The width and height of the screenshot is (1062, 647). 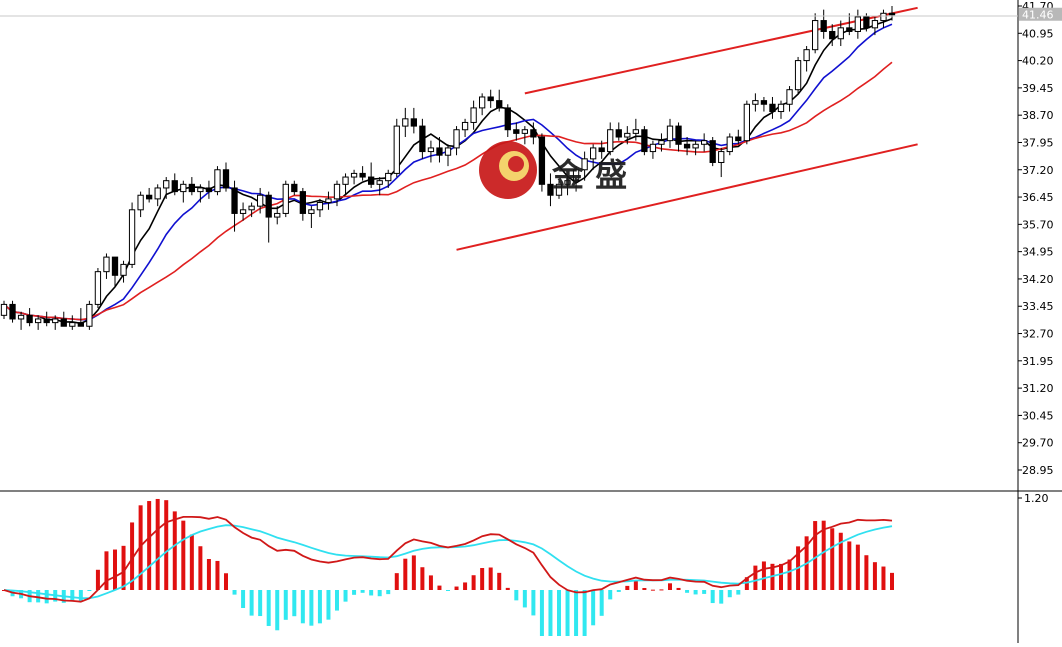 What do you see at coordinates (1038, 197) in the screenshot?
I see `price-tick-label: 36.45` at bounding box center [1038, 197].